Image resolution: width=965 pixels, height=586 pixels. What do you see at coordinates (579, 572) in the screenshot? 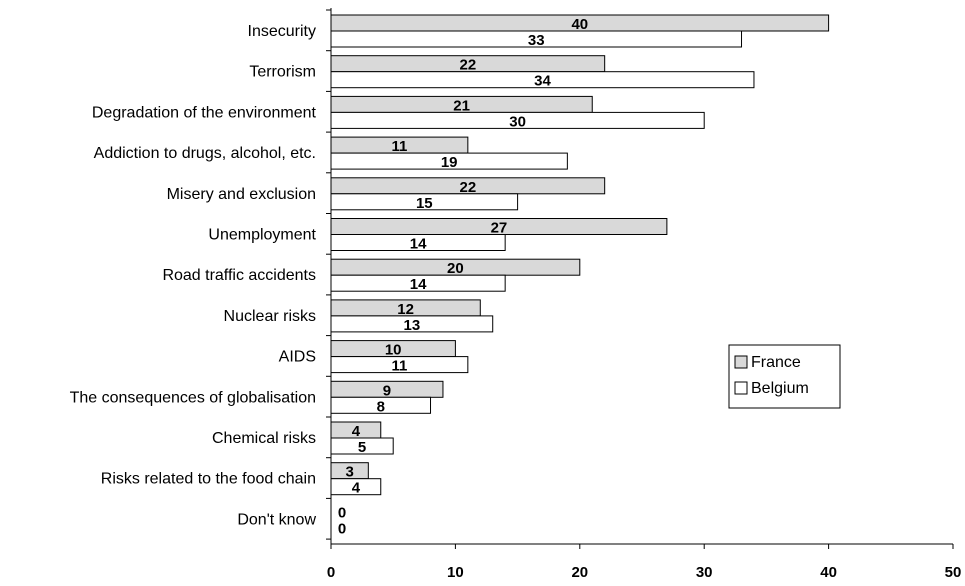
I see `x-tick-label: 20` at bounding box center [579, 572].